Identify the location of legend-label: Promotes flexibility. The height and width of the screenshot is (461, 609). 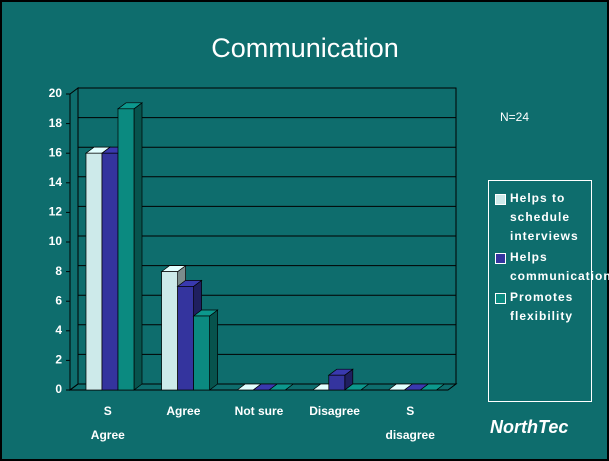
(542, 306).